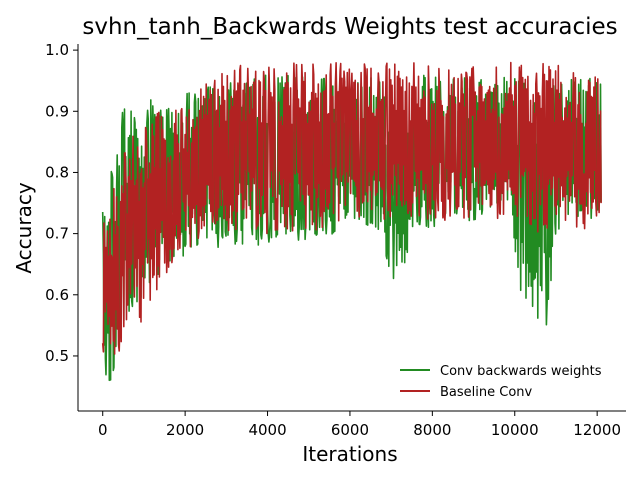 The image size is (640, 480). What do you see at coordinates (350, 430) in the screenshot?
I see `x-tick-label: 6000` at bounding box center [350, 430].